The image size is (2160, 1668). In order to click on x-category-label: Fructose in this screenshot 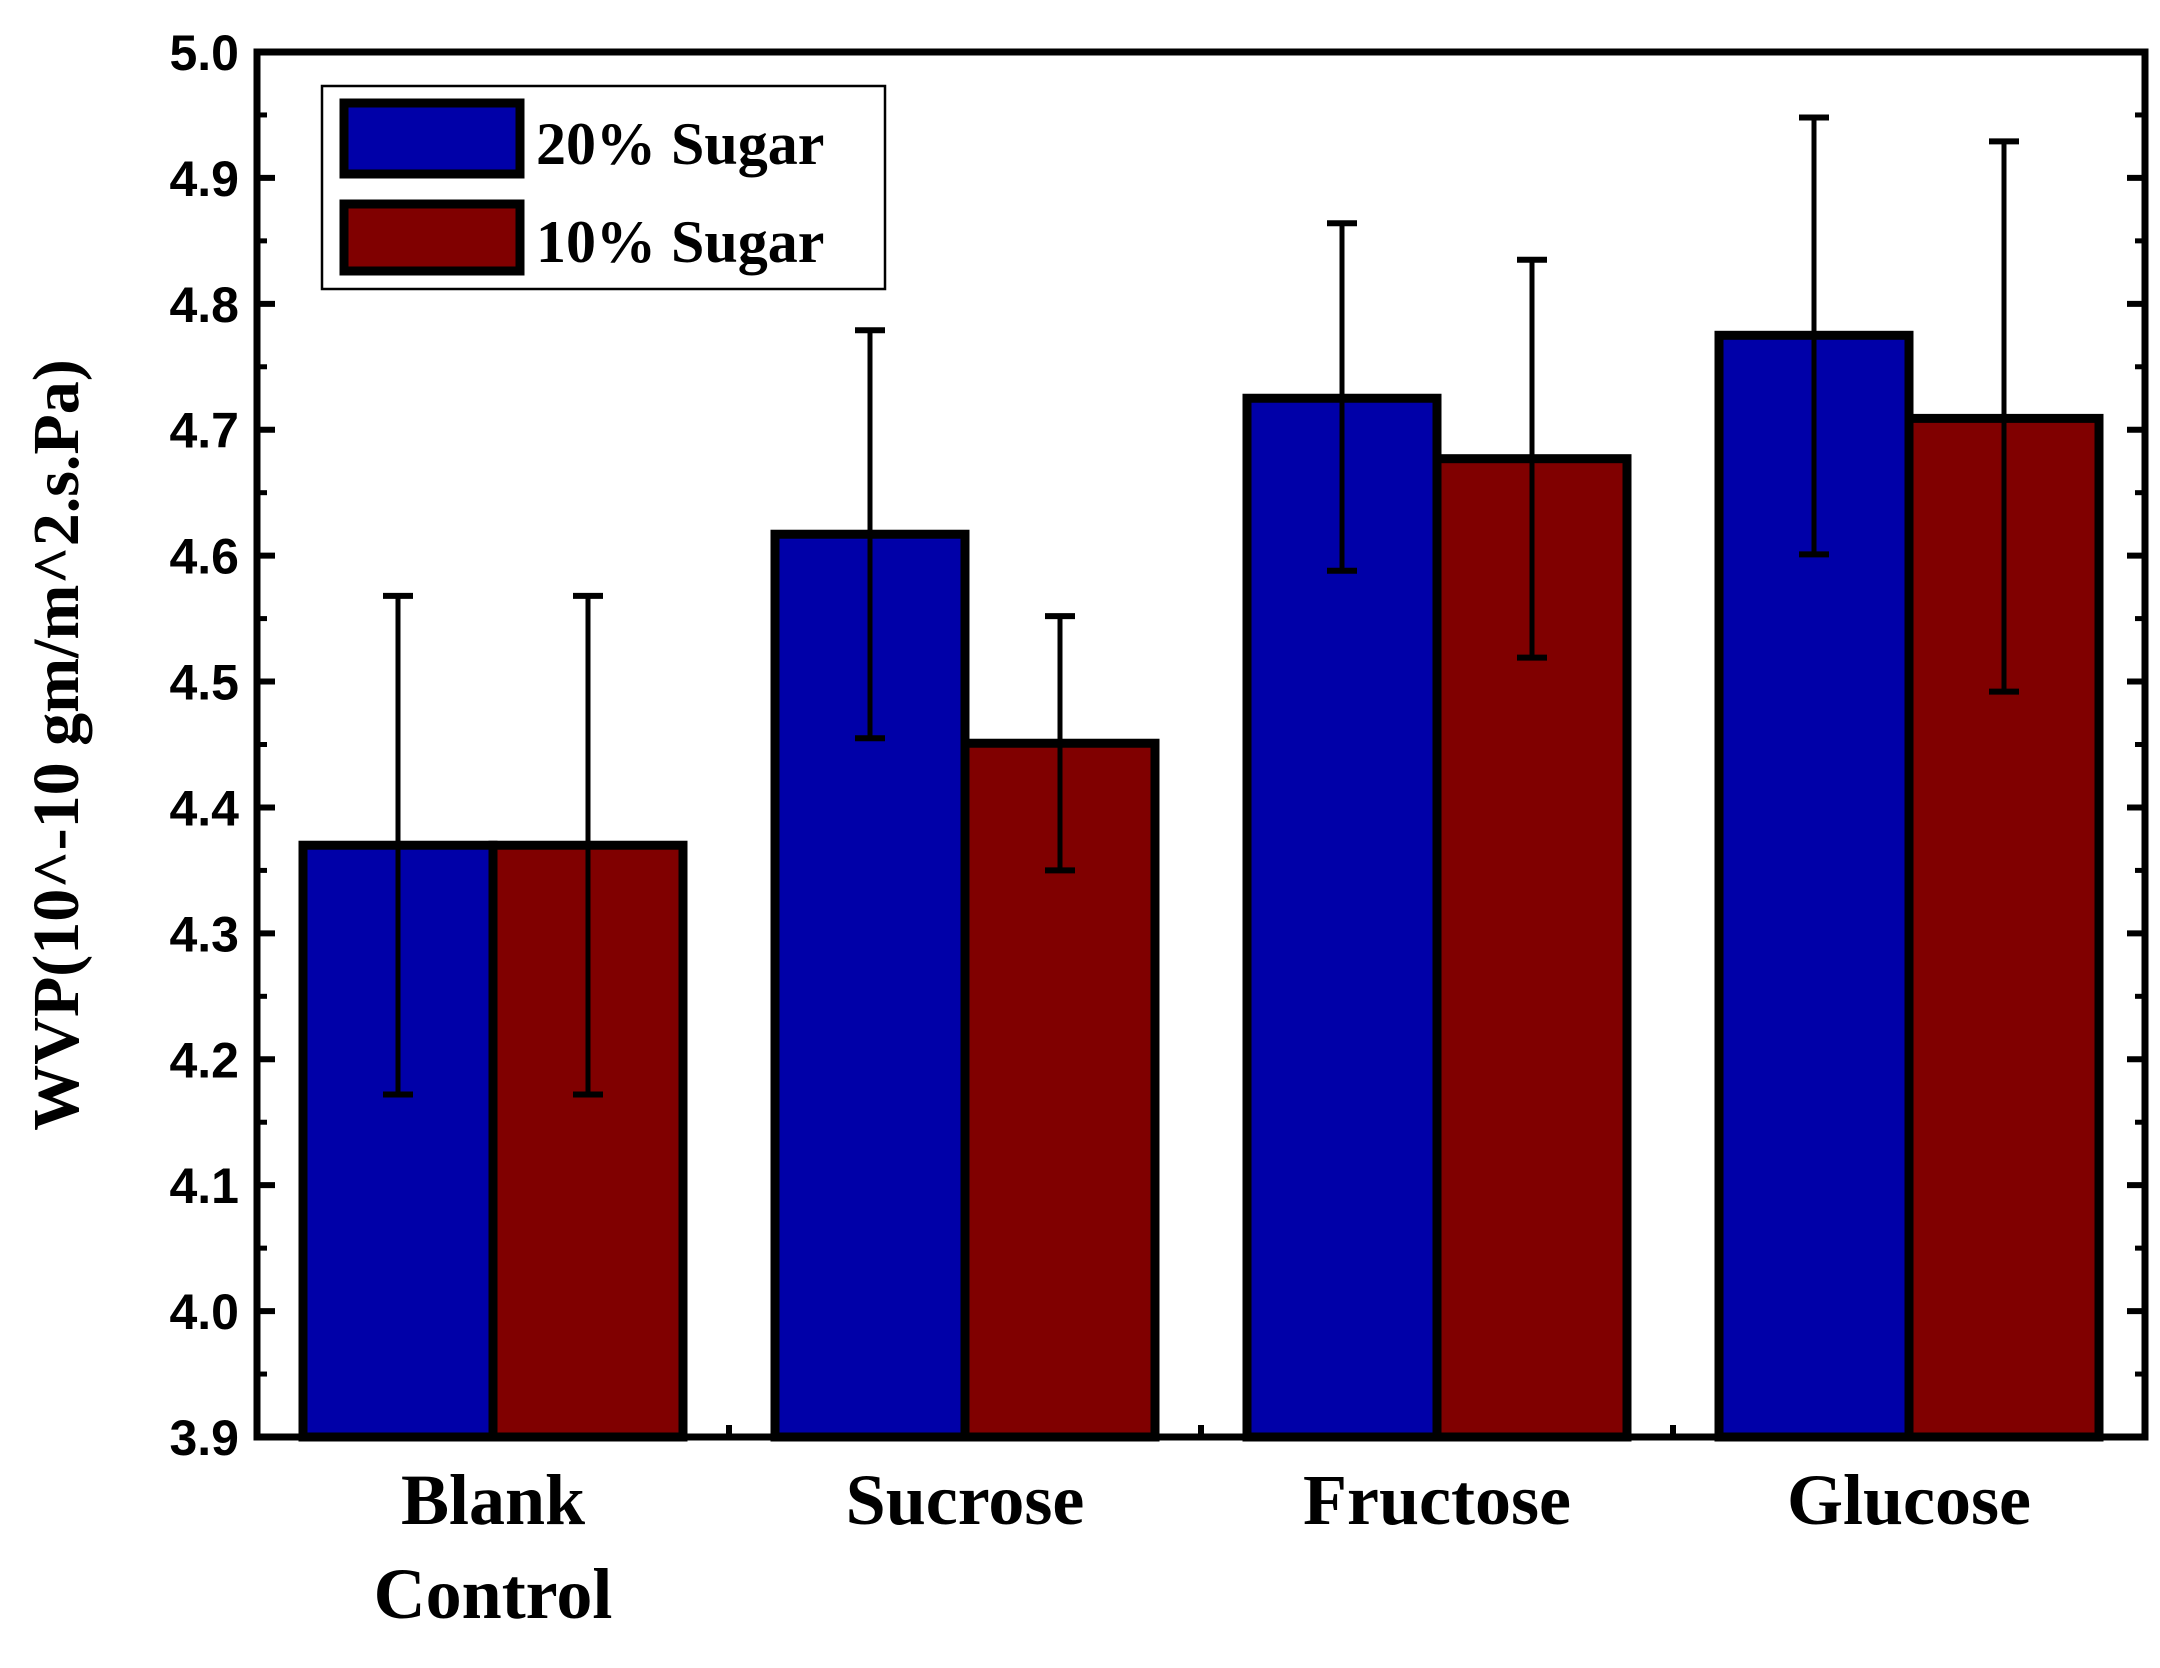, I will do `click(1437, 1500)`.